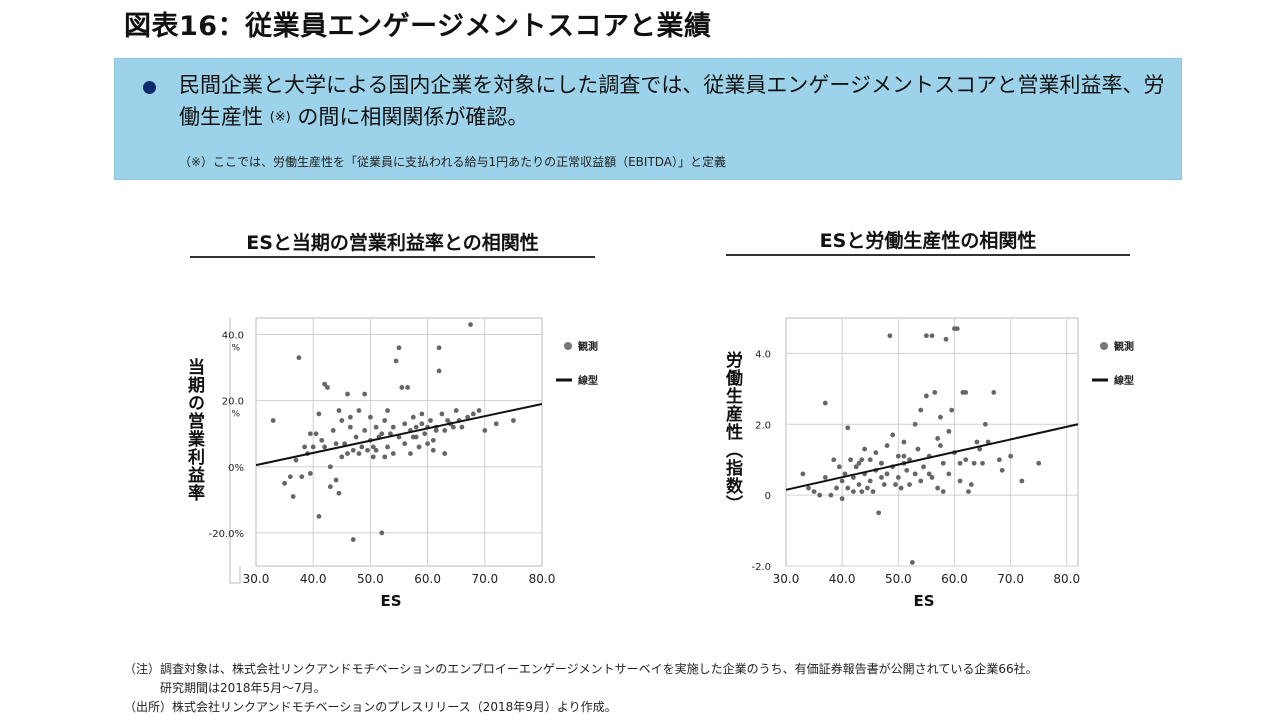 The width and height of the screenshot is (1280, 720). What do you see at coordinates (761, 567) in the screenshot?
I see `y-tick-label: -2.0` at bounding box center [761, 567].